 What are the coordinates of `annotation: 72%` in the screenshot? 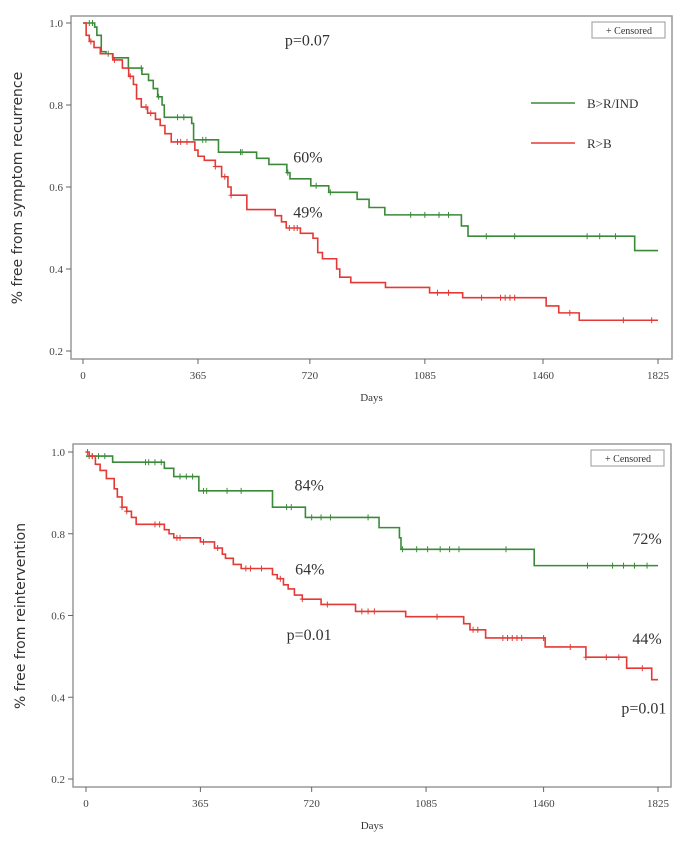 It's located at (646, 539).